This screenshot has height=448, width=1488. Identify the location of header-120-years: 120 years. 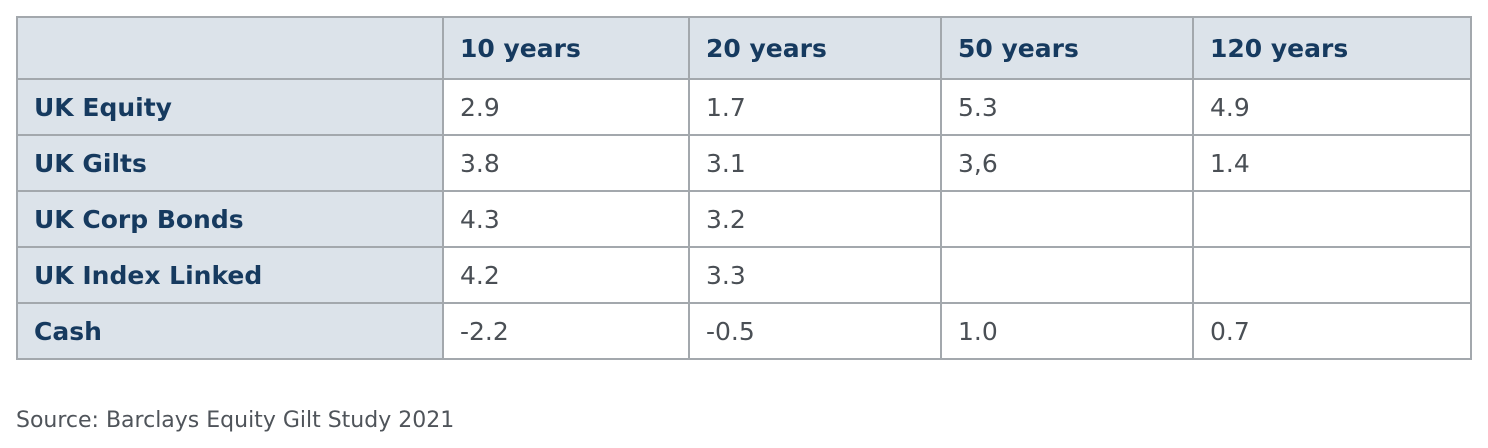
(1332, 48).